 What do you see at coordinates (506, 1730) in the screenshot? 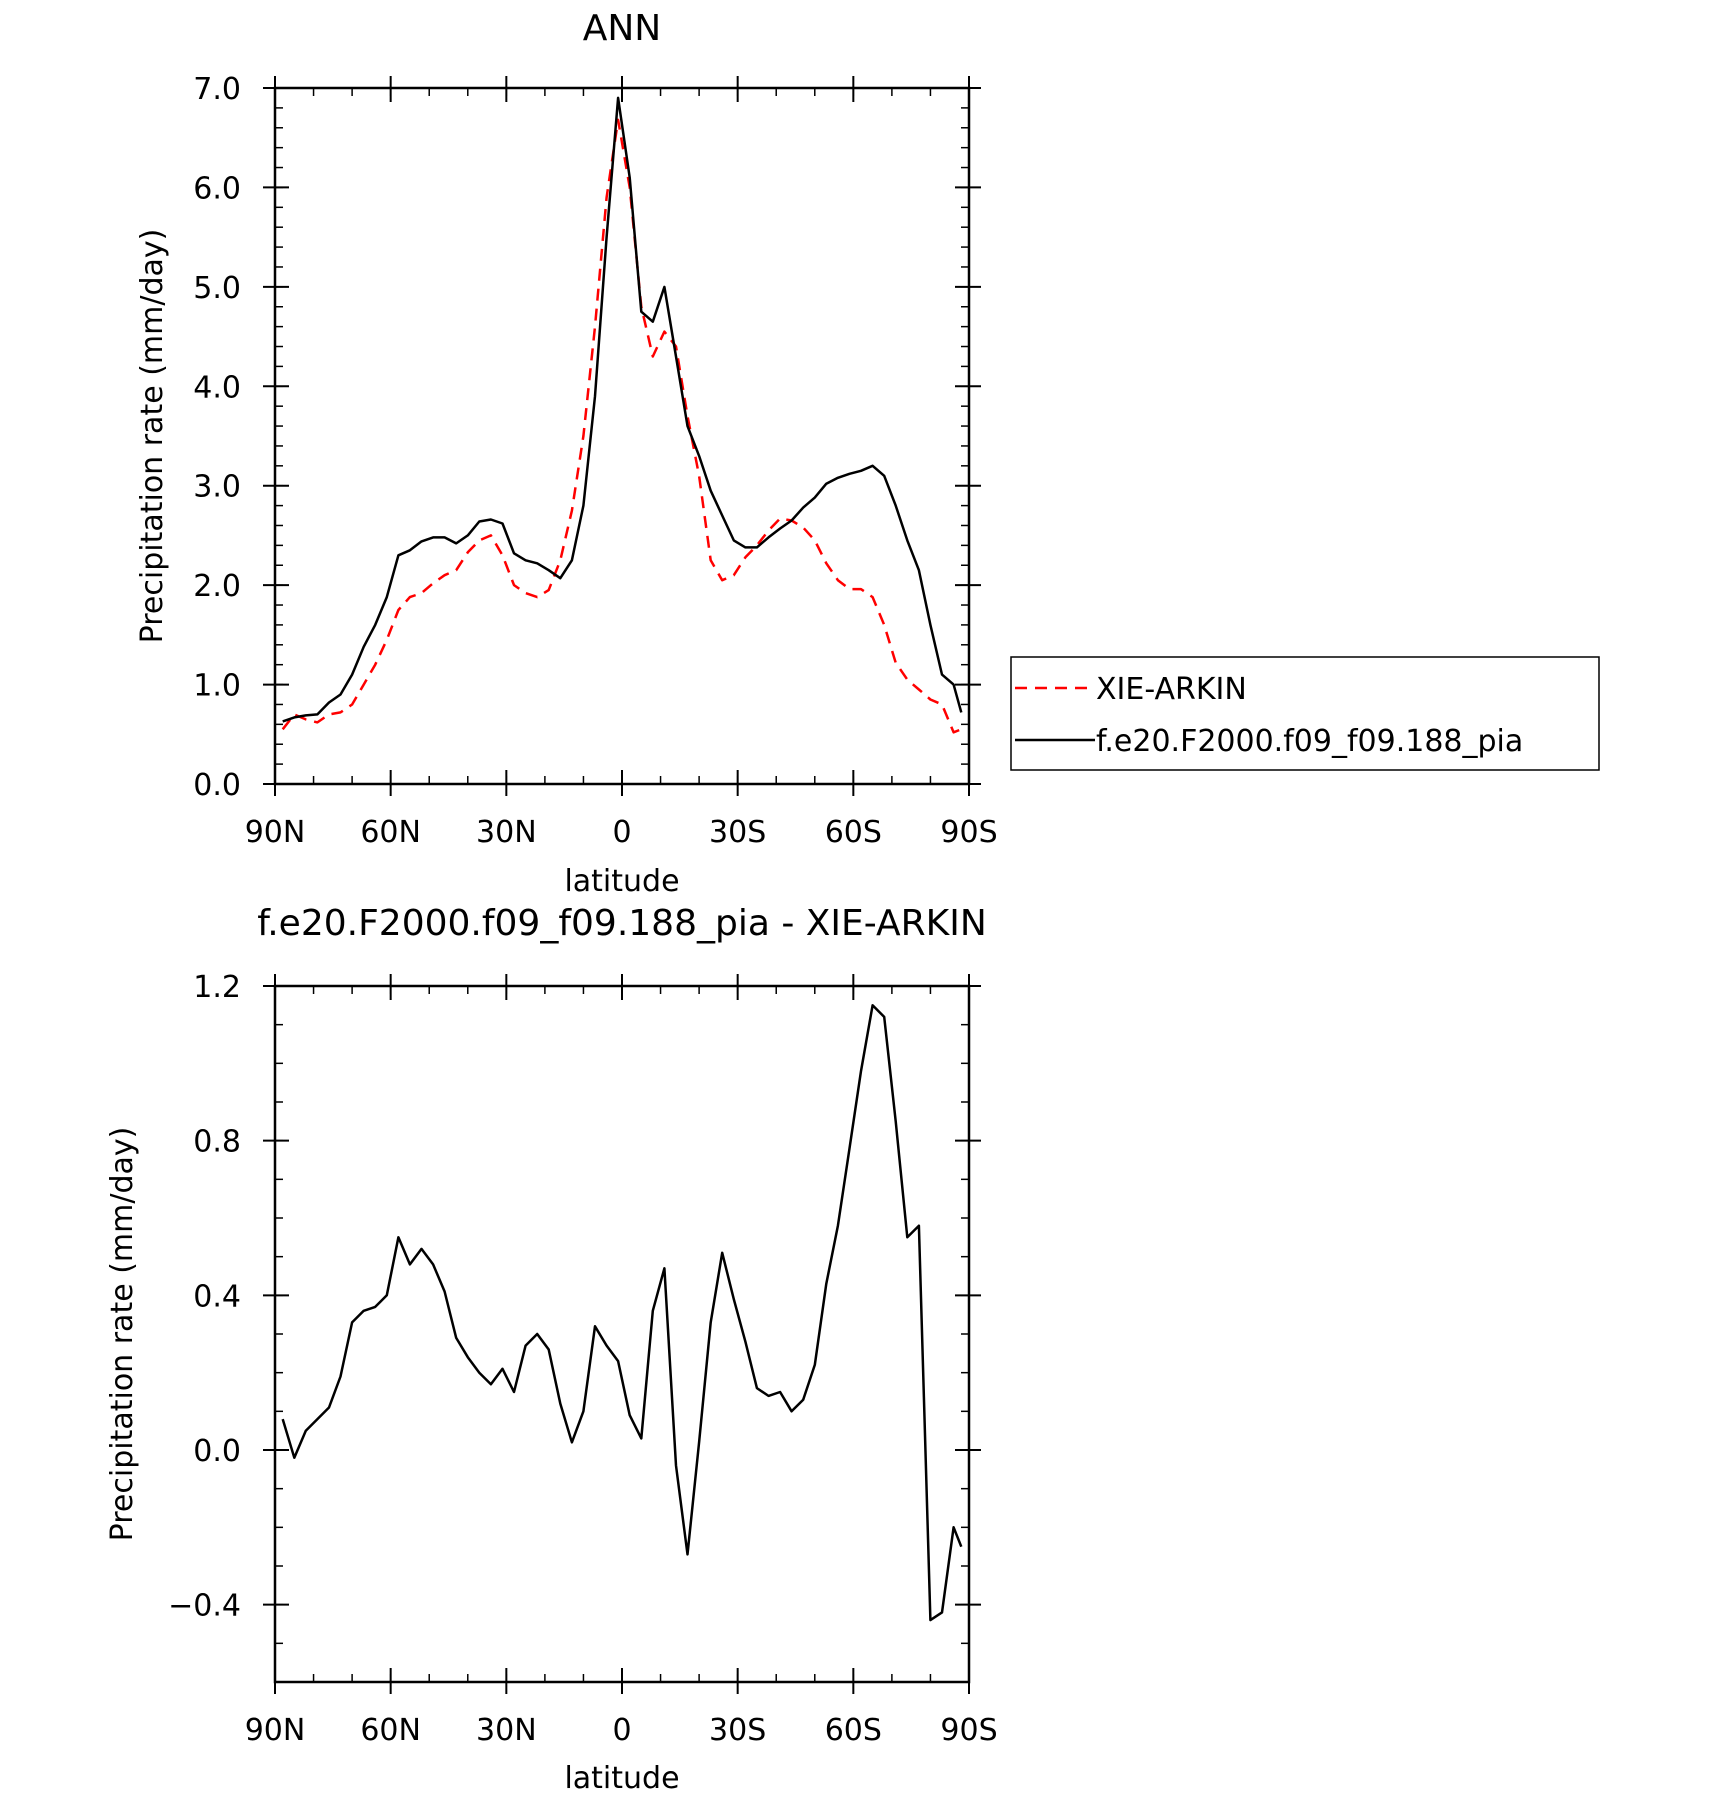
I see `bottom-x-tick-label: 30N` at bounding box center [506, 1730].